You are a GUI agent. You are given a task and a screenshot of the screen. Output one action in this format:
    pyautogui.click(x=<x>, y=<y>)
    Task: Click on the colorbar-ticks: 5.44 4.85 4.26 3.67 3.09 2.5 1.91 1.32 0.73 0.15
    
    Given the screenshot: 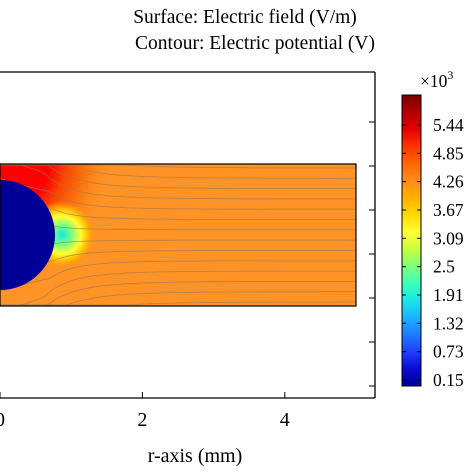 What is the action you would take?
    pyautogui.click(x=433, y=252)
    